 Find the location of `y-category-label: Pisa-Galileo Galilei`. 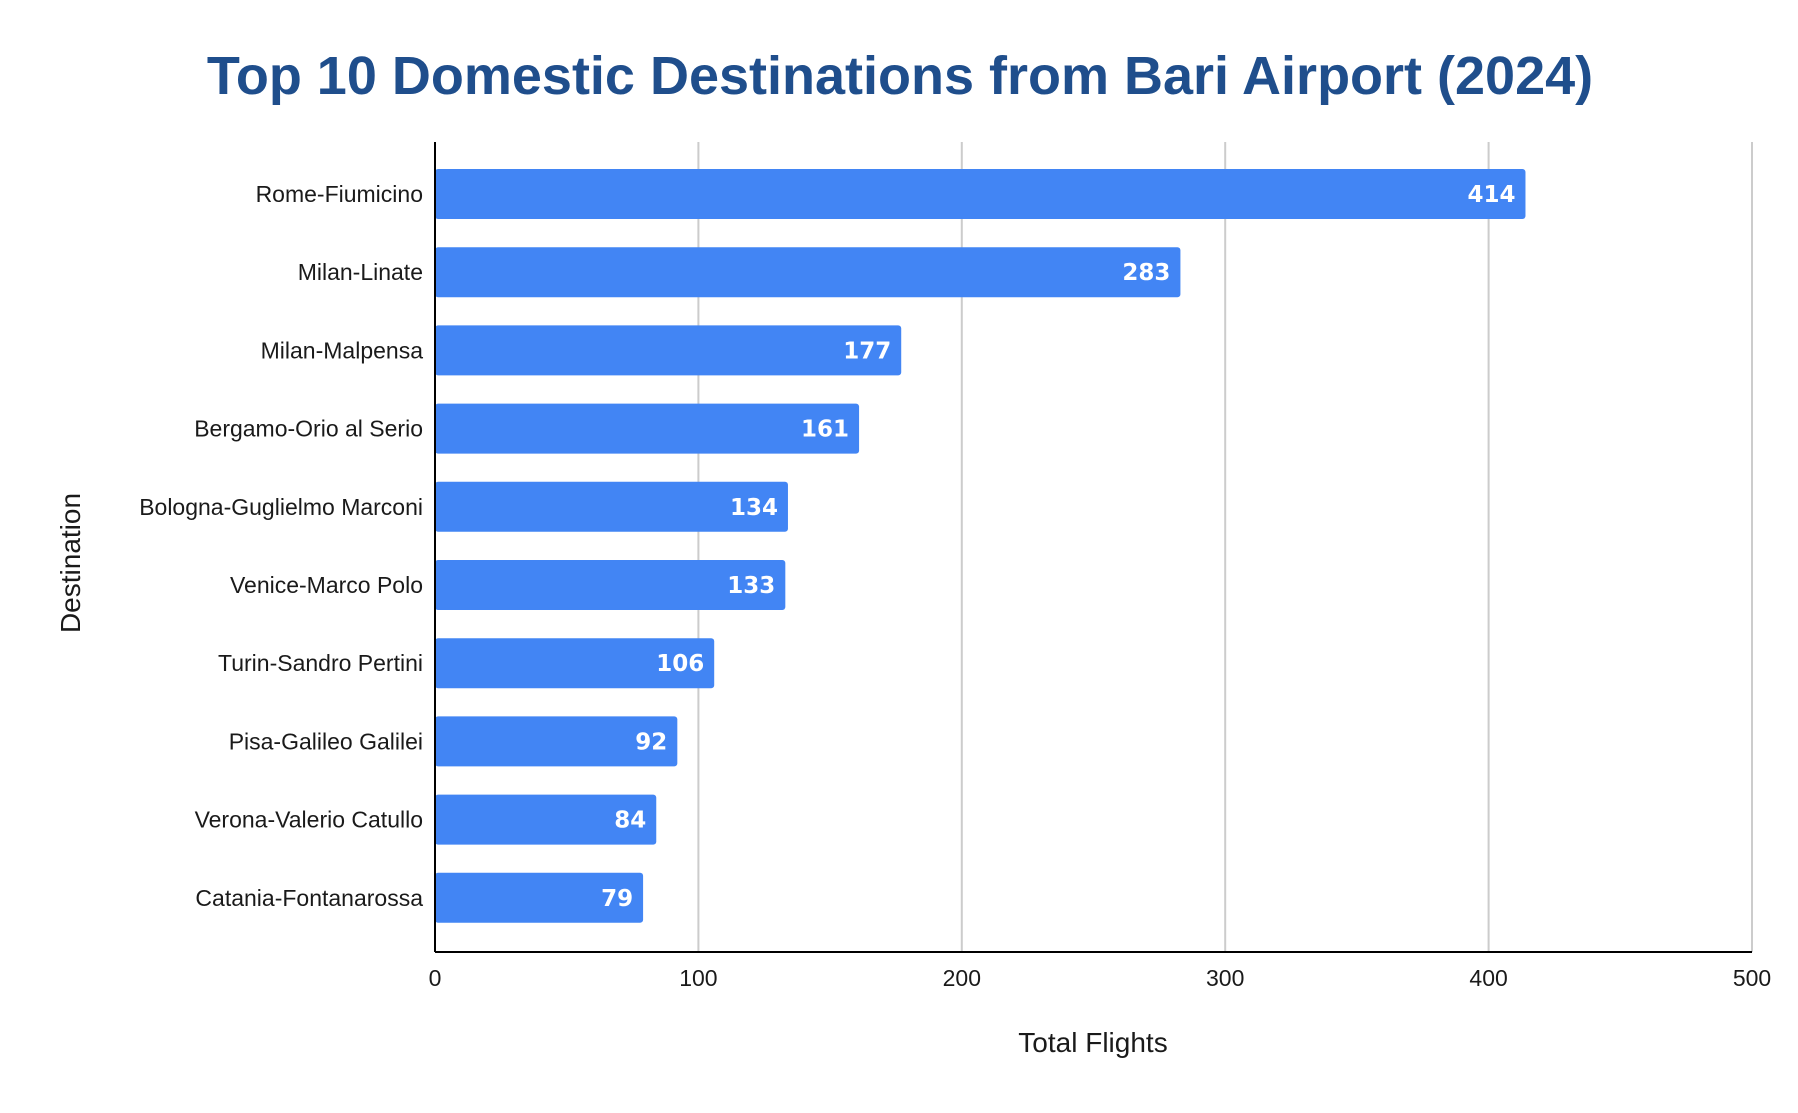

y-category-label: Pisa-Galileo Galilei is located at coordinates (326, 741).